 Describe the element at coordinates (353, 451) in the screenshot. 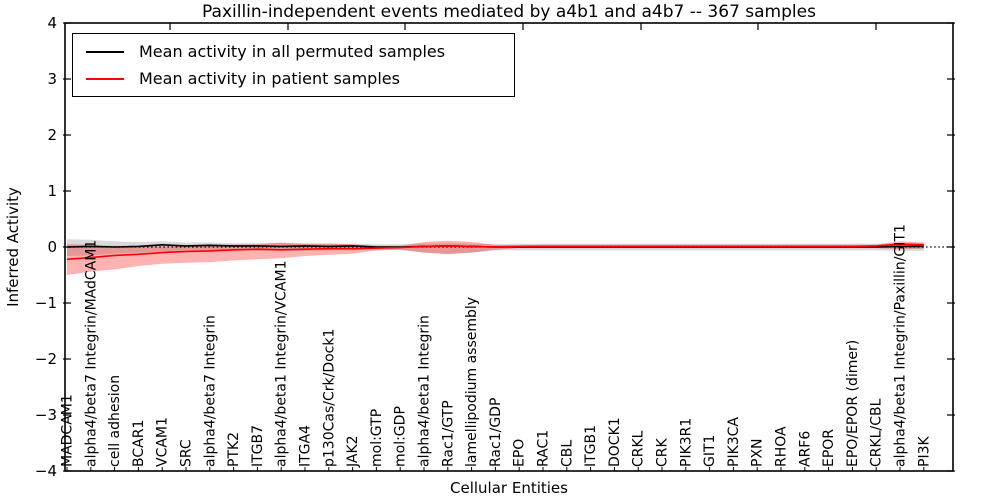

I see `svg-text: JAK2` at that location.